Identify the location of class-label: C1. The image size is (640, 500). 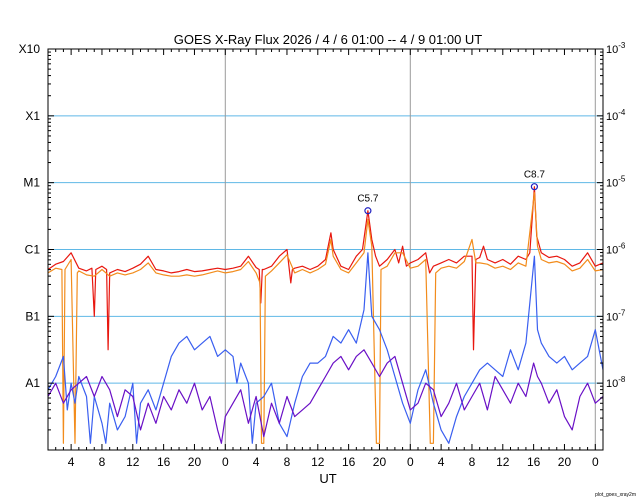
(33, 250).